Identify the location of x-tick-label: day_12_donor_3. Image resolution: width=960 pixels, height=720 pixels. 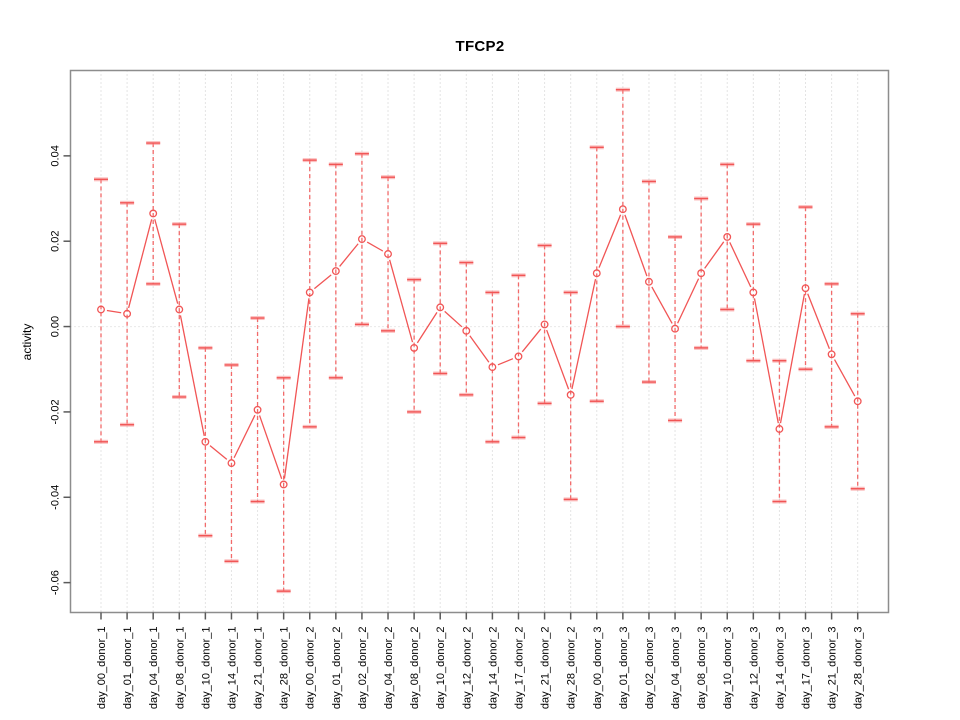
(754, 668).